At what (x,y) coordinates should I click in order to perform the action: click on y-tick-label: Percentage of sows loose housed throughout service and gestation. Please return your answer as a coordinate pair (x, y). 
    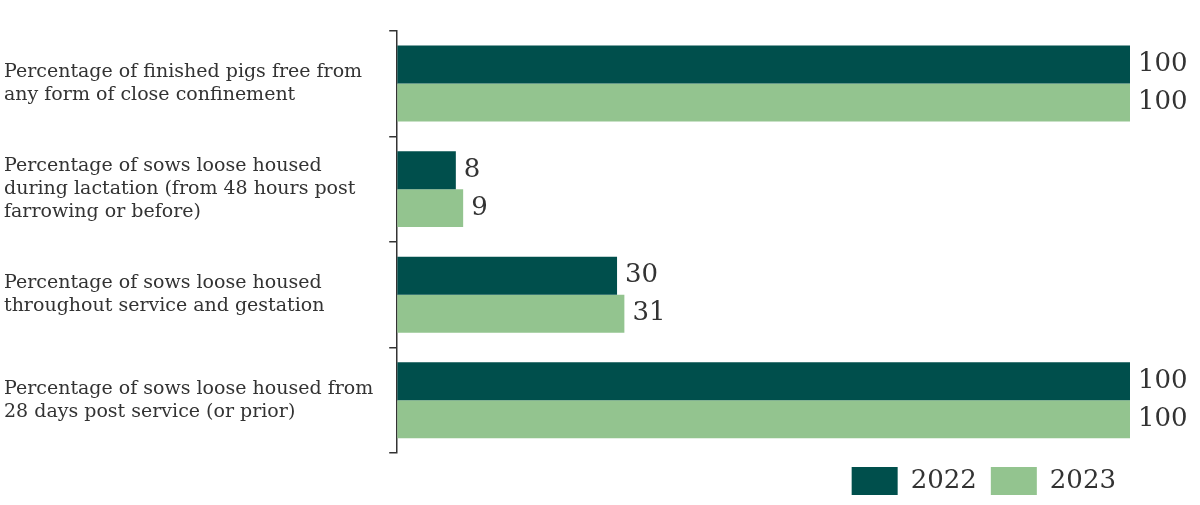
    Looking at the image, I should click on (164, 293).